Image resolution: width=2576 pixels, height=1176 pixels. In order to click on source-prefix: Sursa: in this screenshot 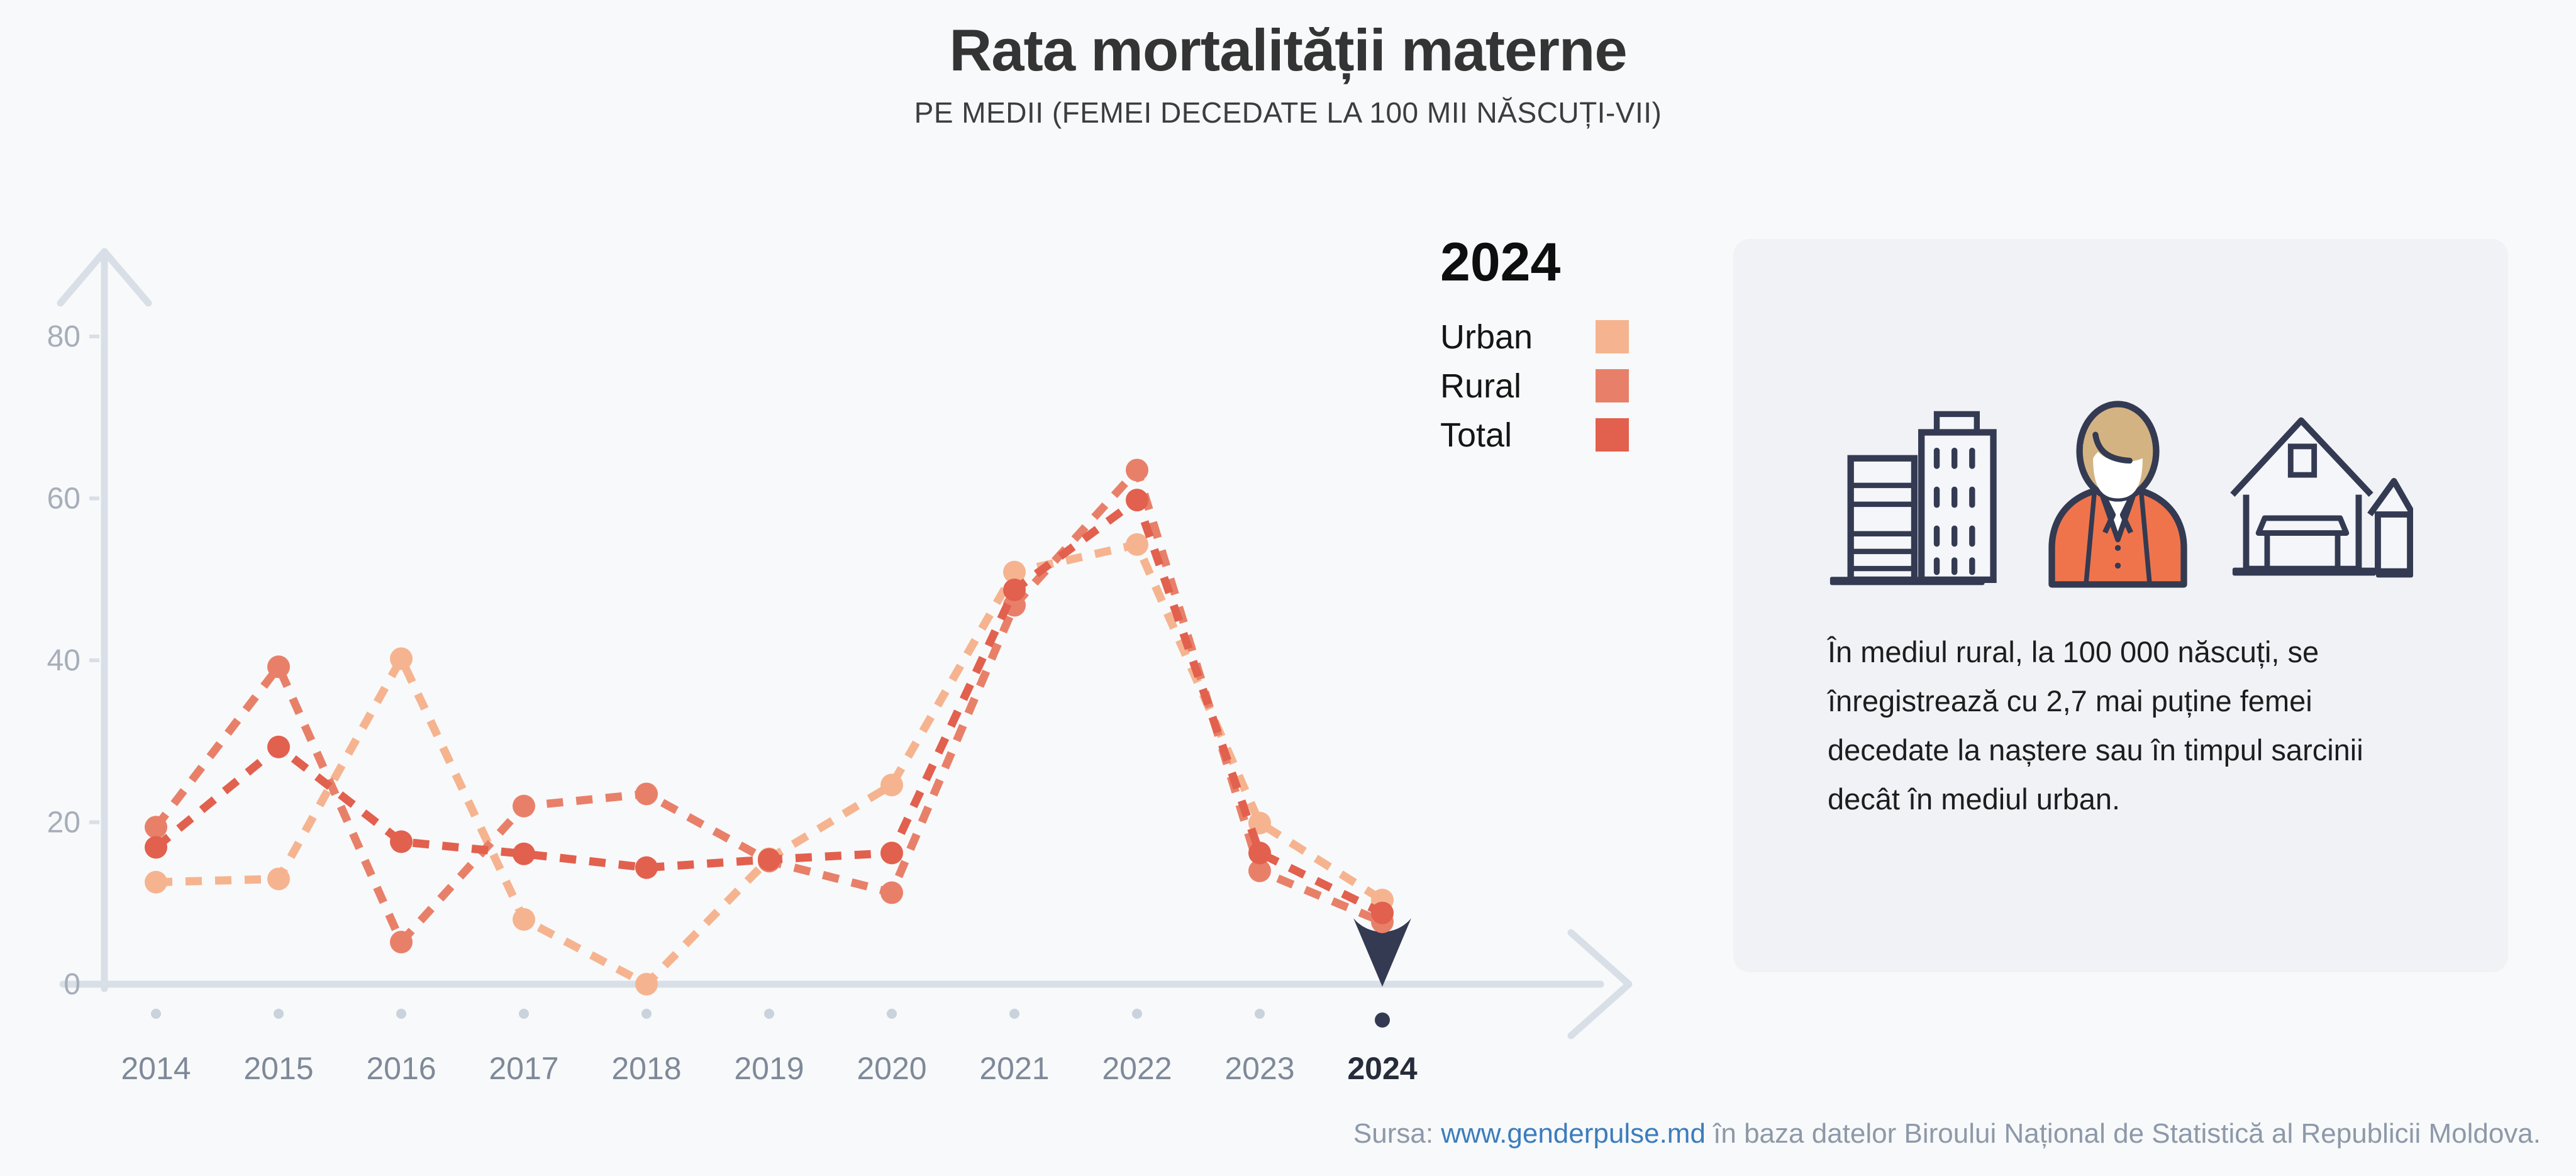, I will do `click(1397, 1133)`.